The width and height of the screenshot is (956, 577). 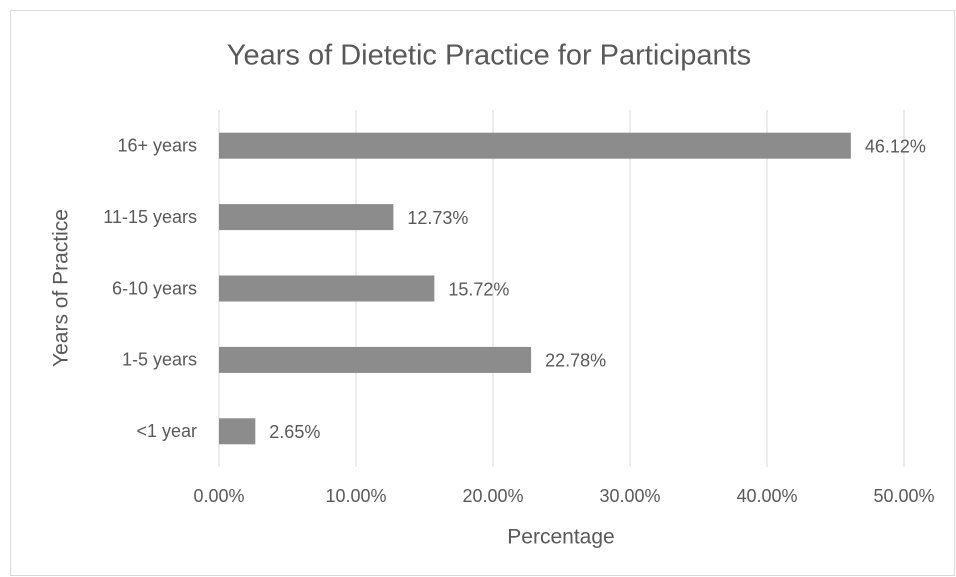 What do you see at coordinates (560, 537) in the screenshot?
I see `x-axis-label: Percentage` at bounding box center [560, 537].